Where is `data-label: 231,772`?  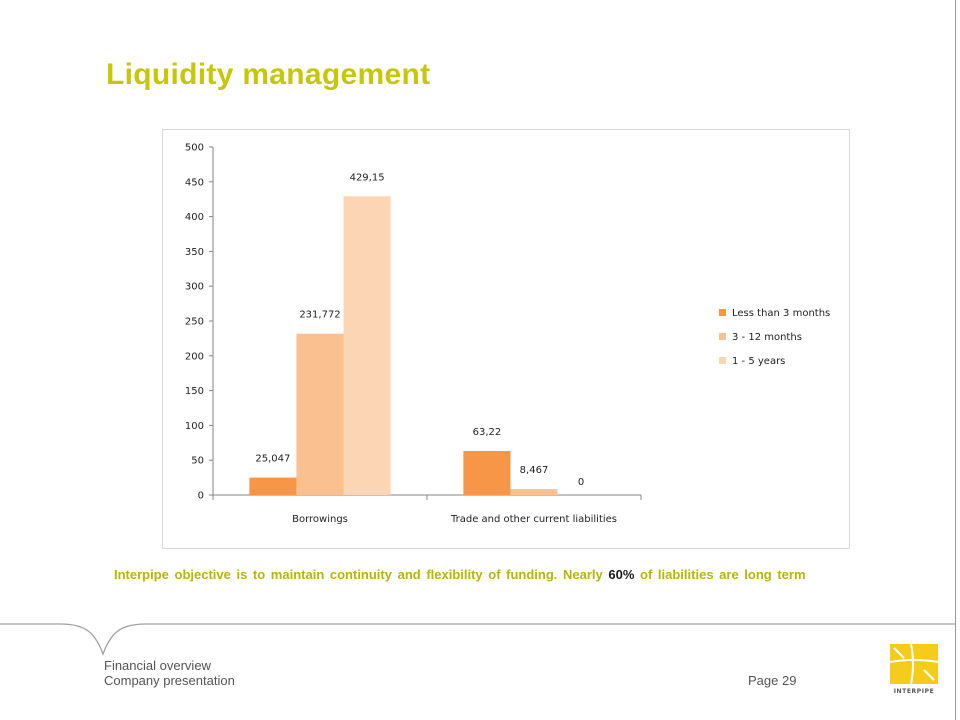
data-label: 231,772 is located at coordinates (319, 315).